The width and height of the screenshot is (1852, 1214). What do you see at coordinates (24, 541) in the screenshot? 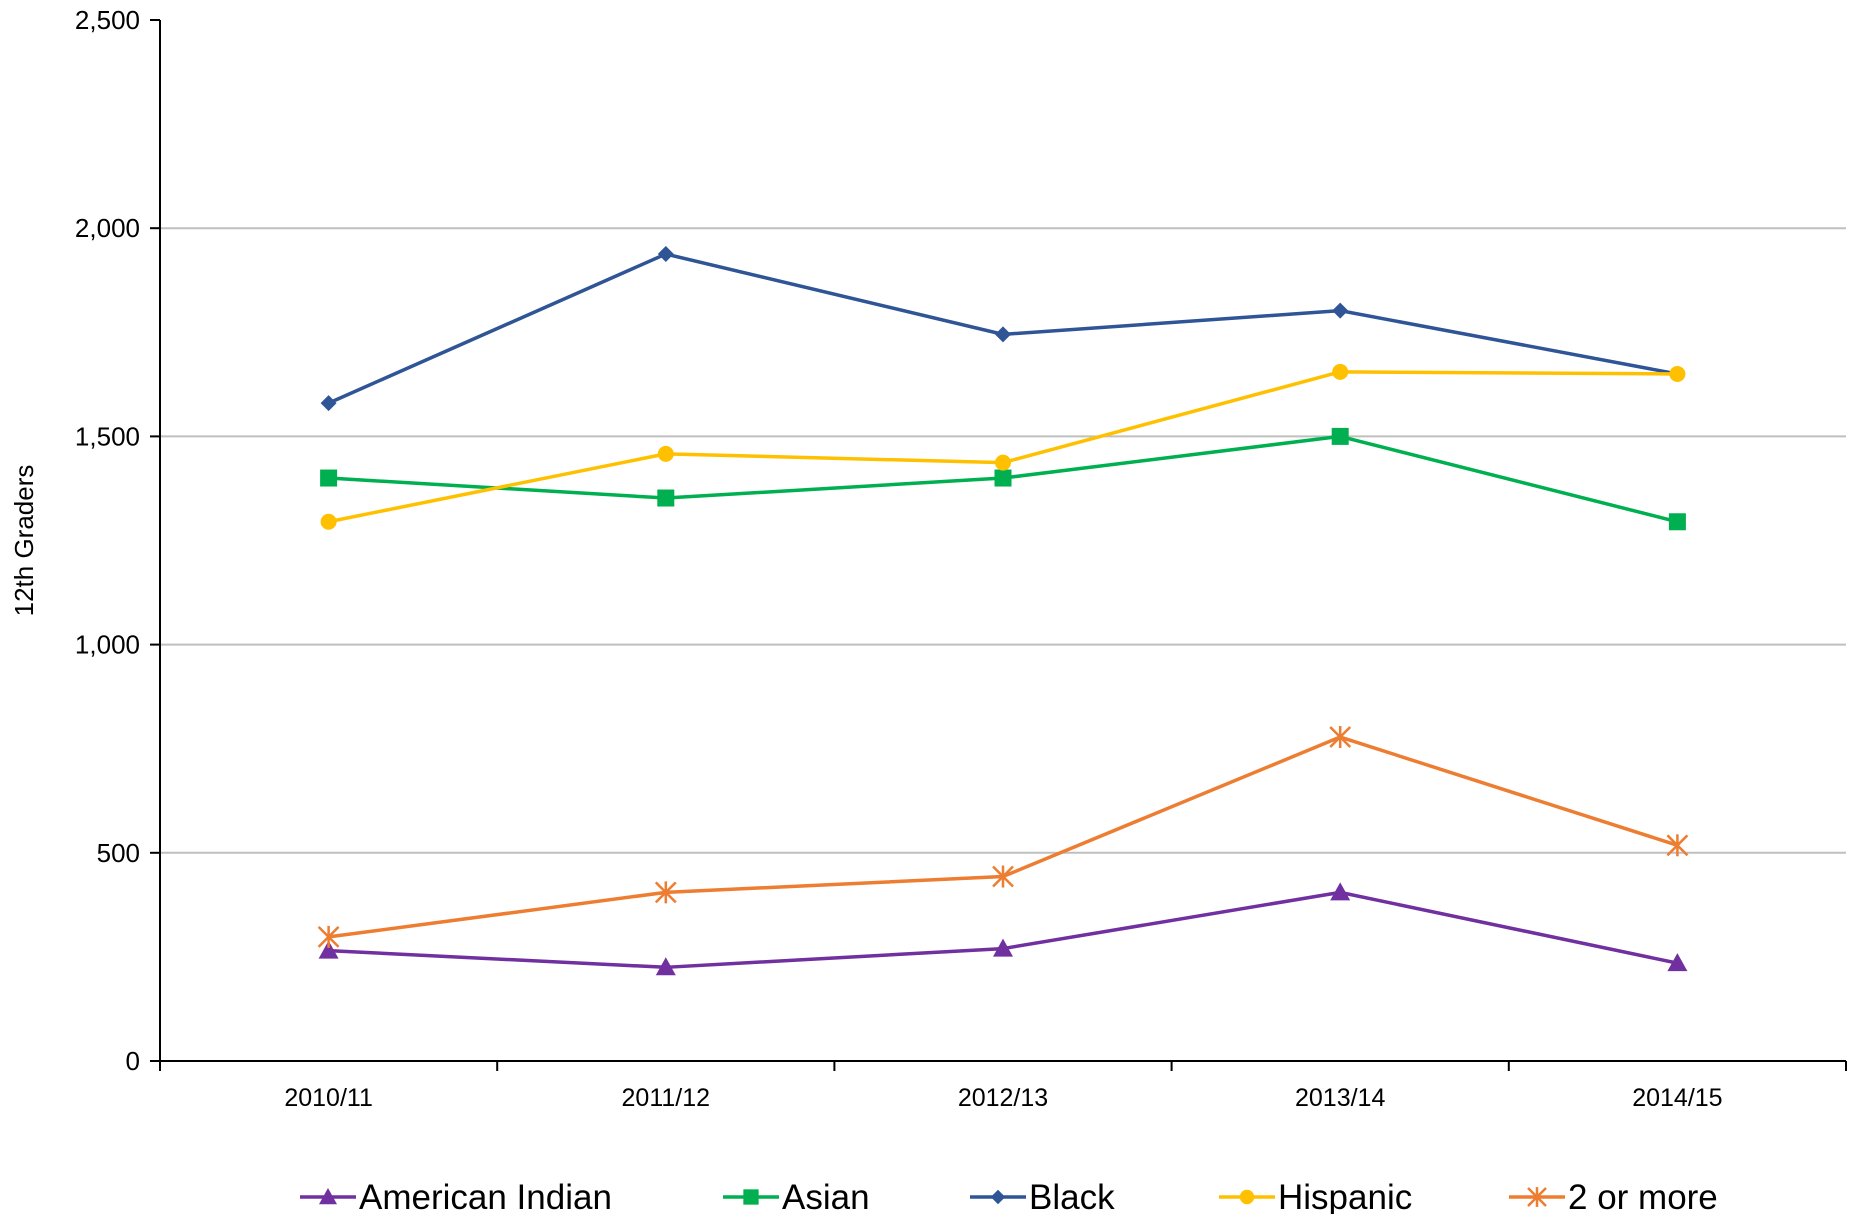
I see `y-axis-label: 12th Graders` at bounding box center [24, 541].